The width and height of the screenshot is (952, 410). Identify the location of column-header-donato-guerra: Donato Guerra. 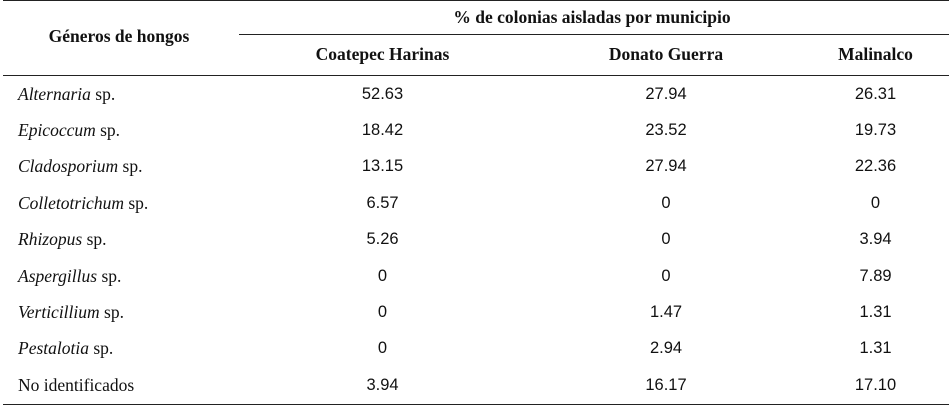
(666, 55).